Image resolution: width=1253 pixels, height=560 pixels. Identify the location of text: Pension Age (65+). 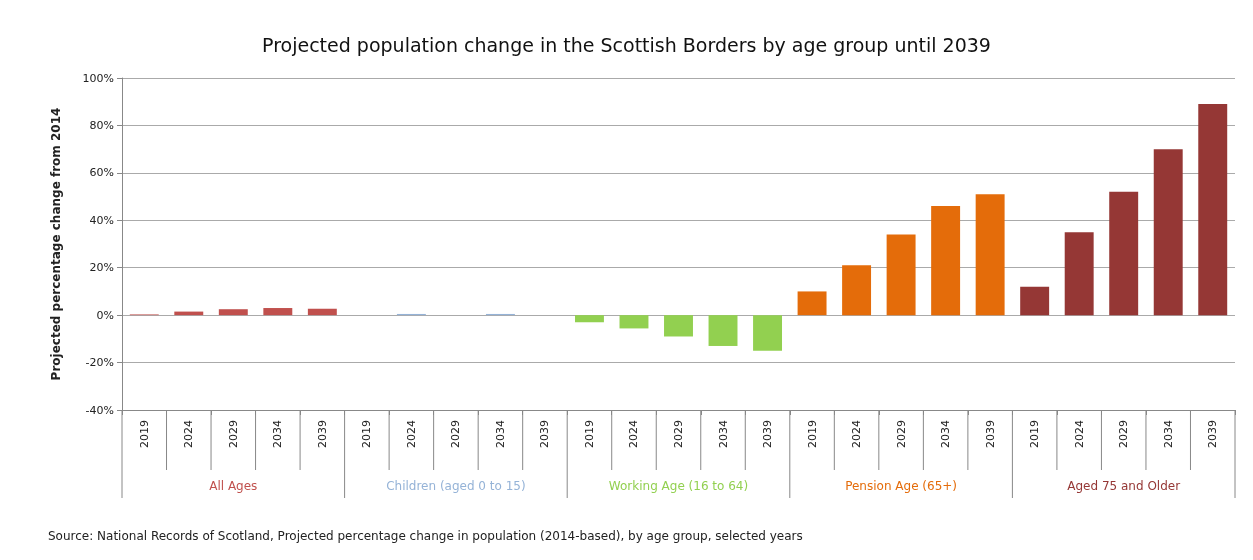
(901, 486).